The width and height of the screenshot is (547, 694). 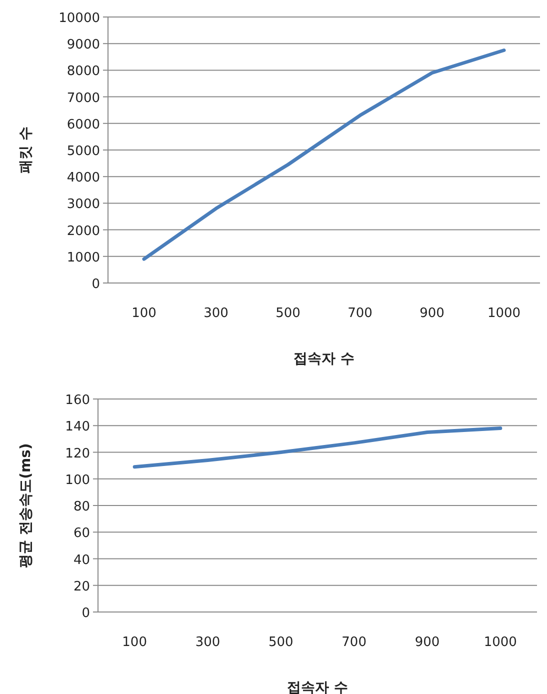 I want to click on y-tick-label: 8000, so click(x=83, y=72).